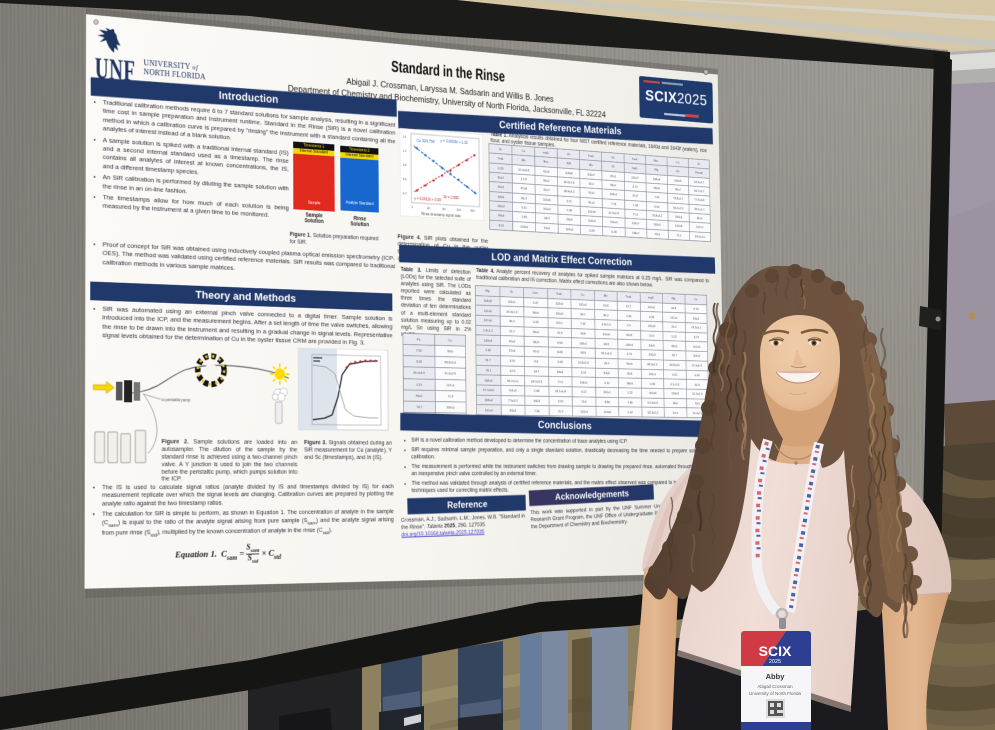 The height and width of the screenshot is (730, 995). I want to click on svg-text: 0.8, so click(405, 165).